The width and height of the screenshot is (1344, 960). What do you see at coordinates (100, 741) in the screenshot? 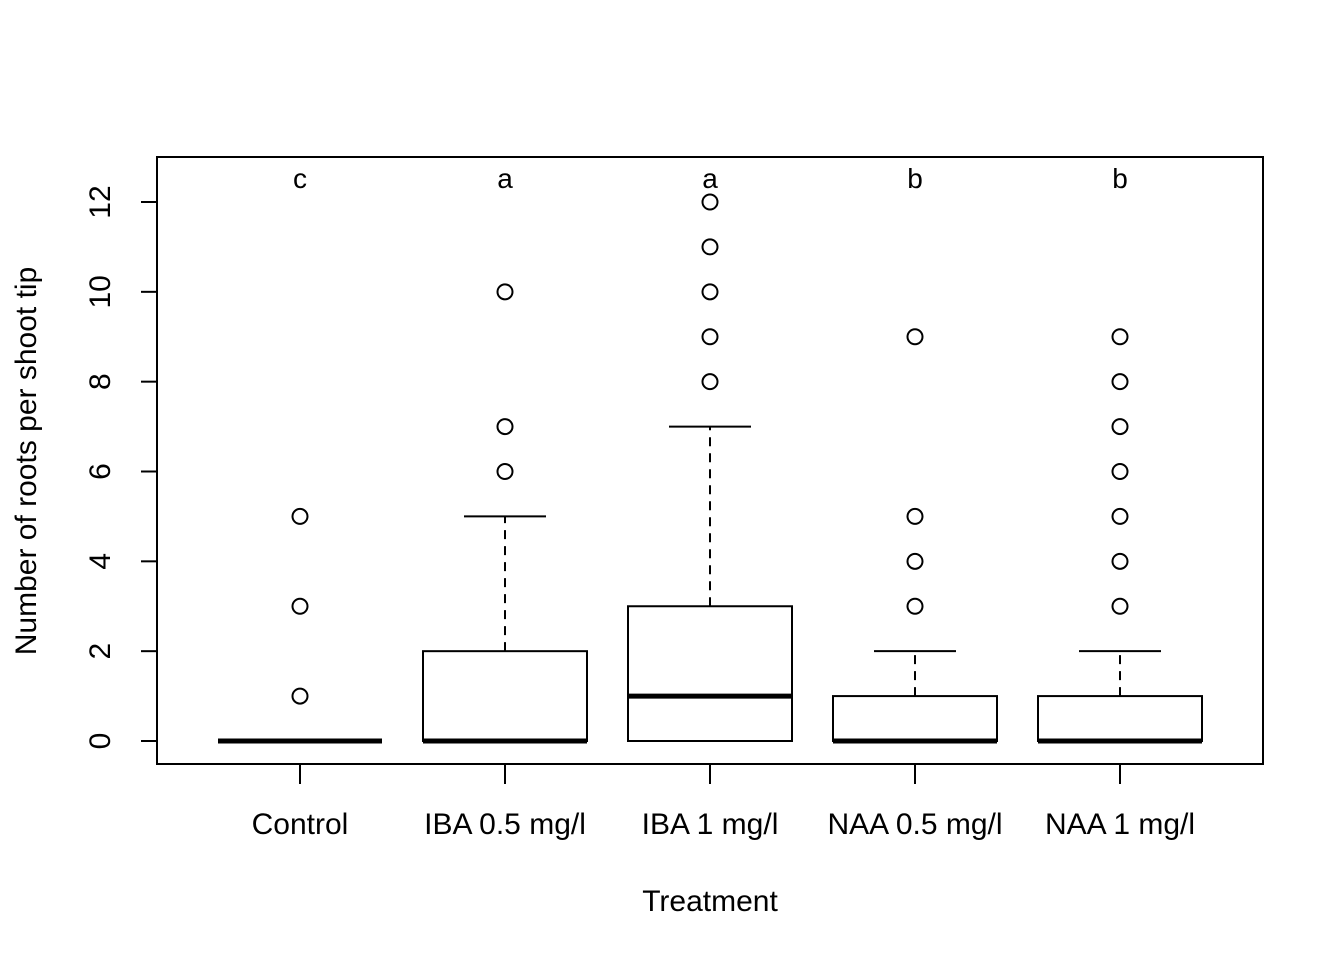
I see `y-tick-label: 0` at bounding box center [100, 741].